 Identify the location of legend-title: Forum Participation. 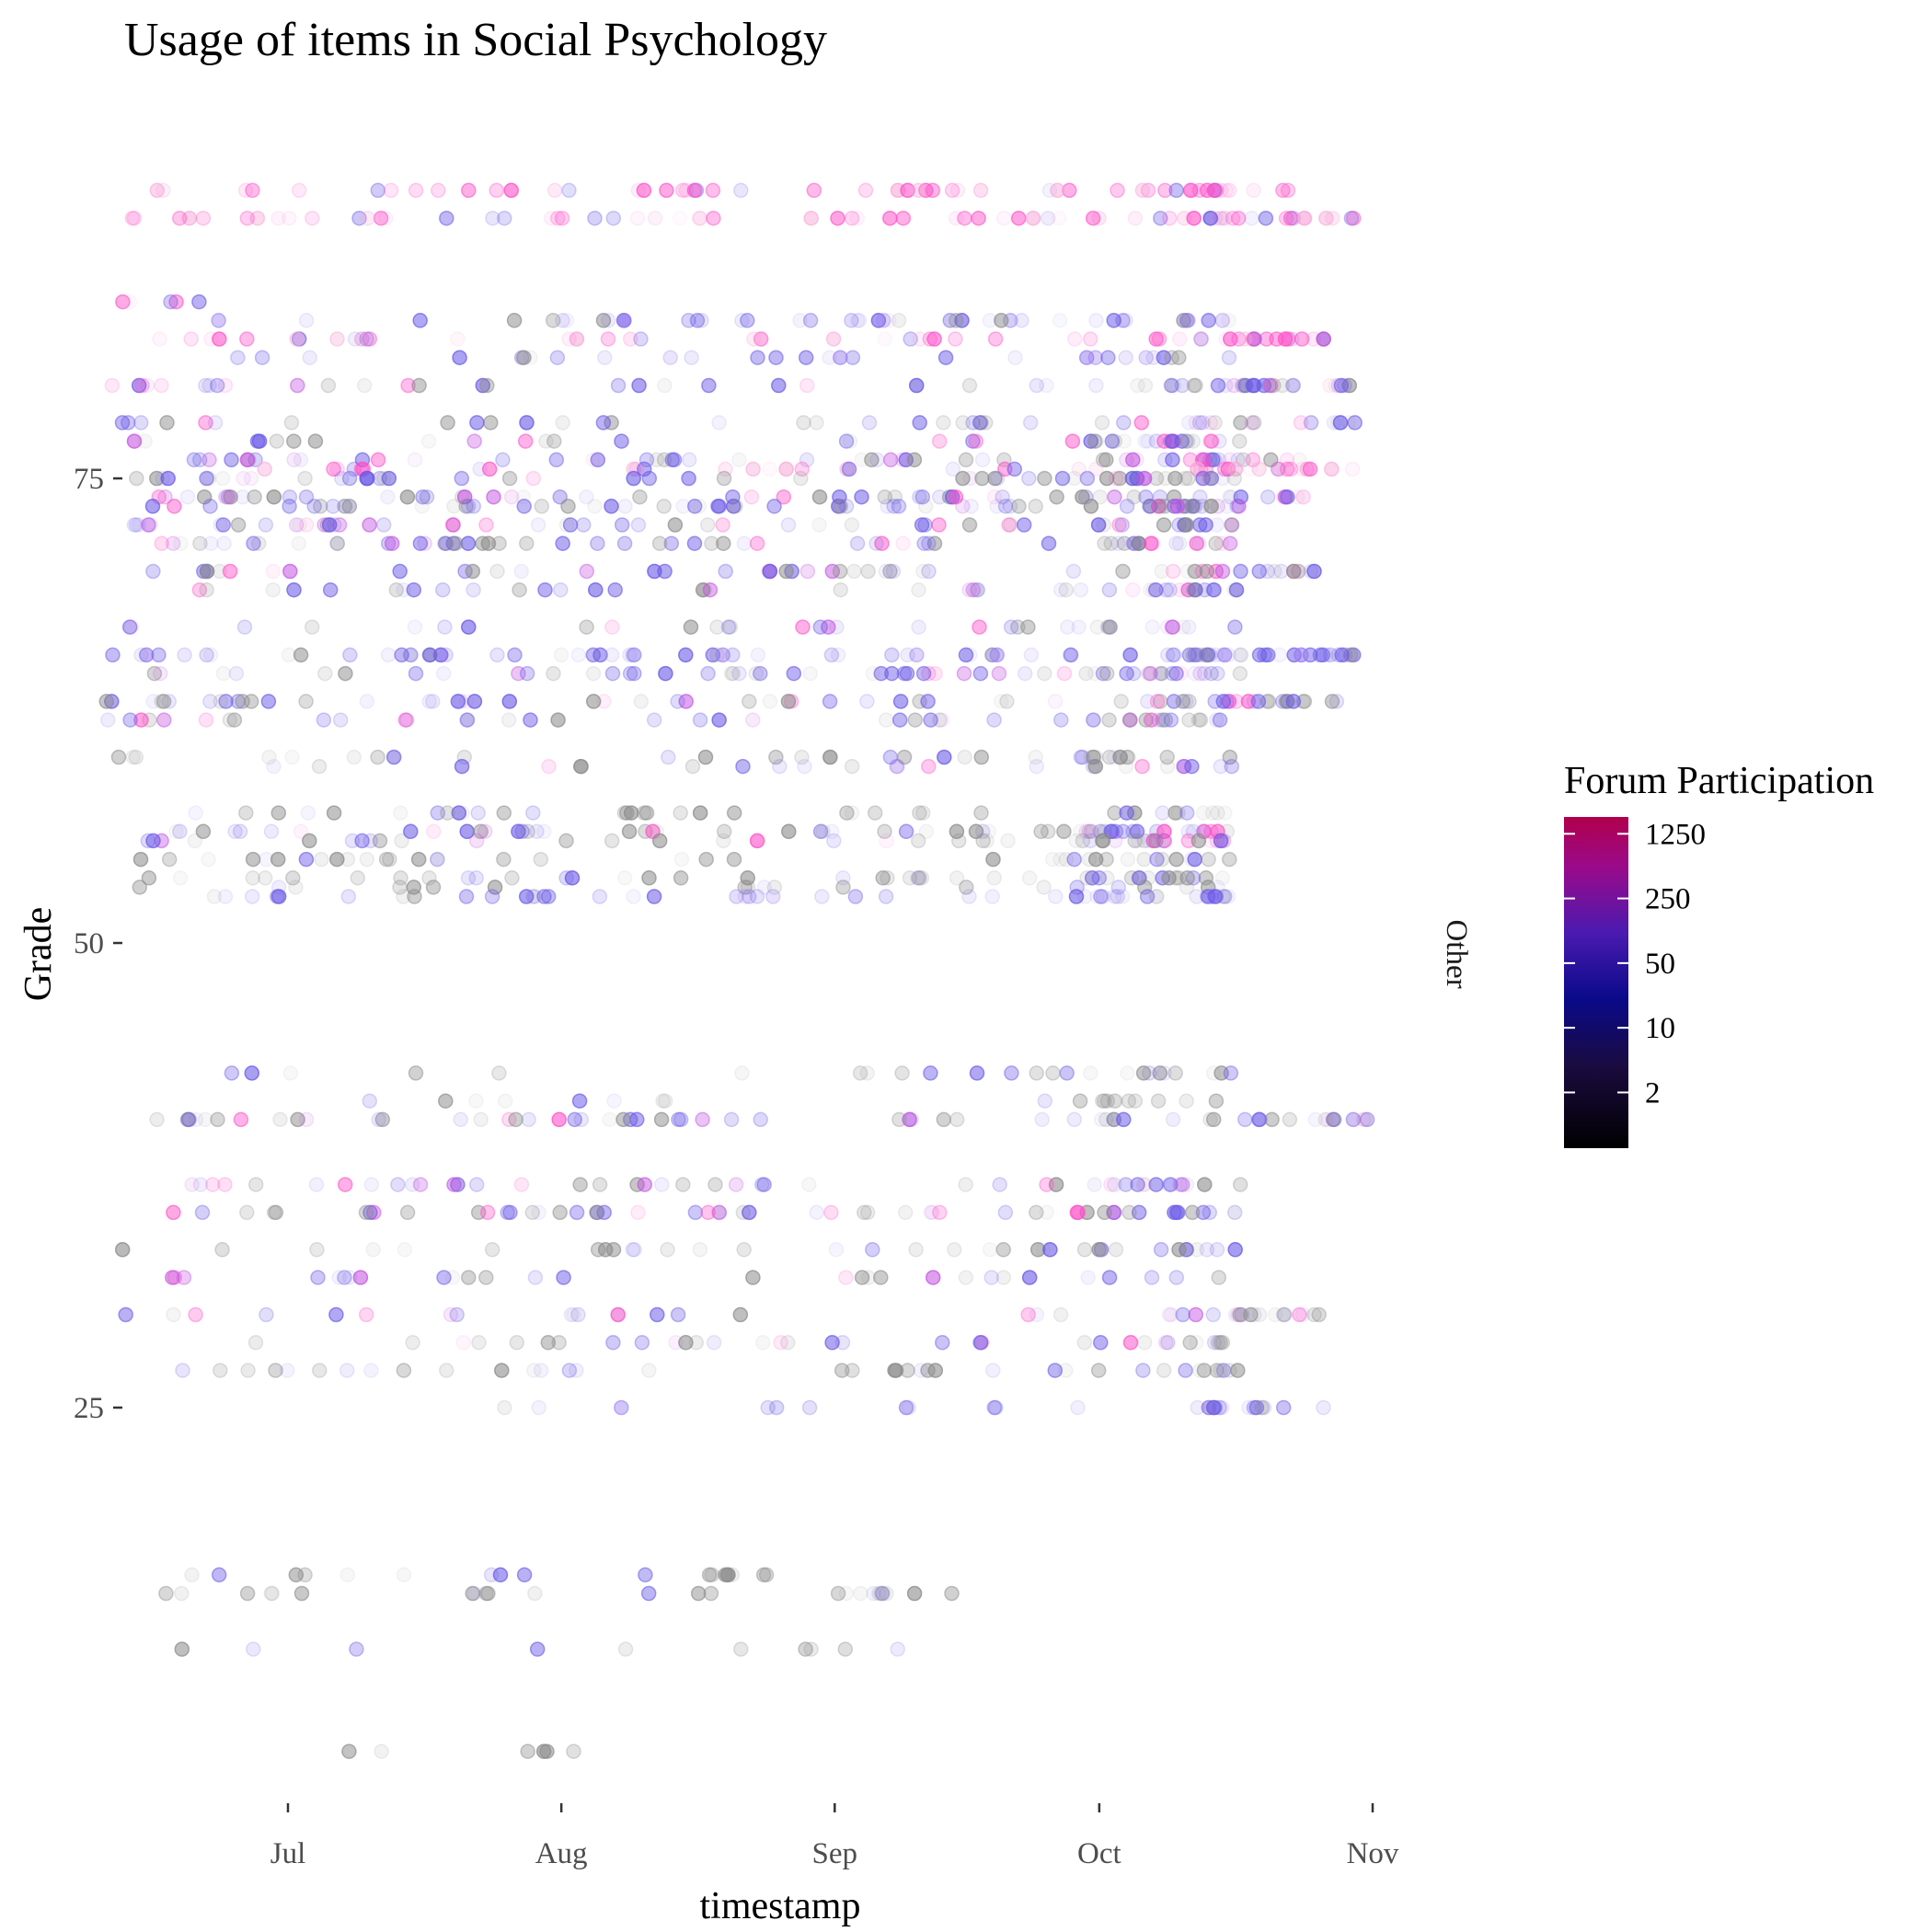
(1719, 781).